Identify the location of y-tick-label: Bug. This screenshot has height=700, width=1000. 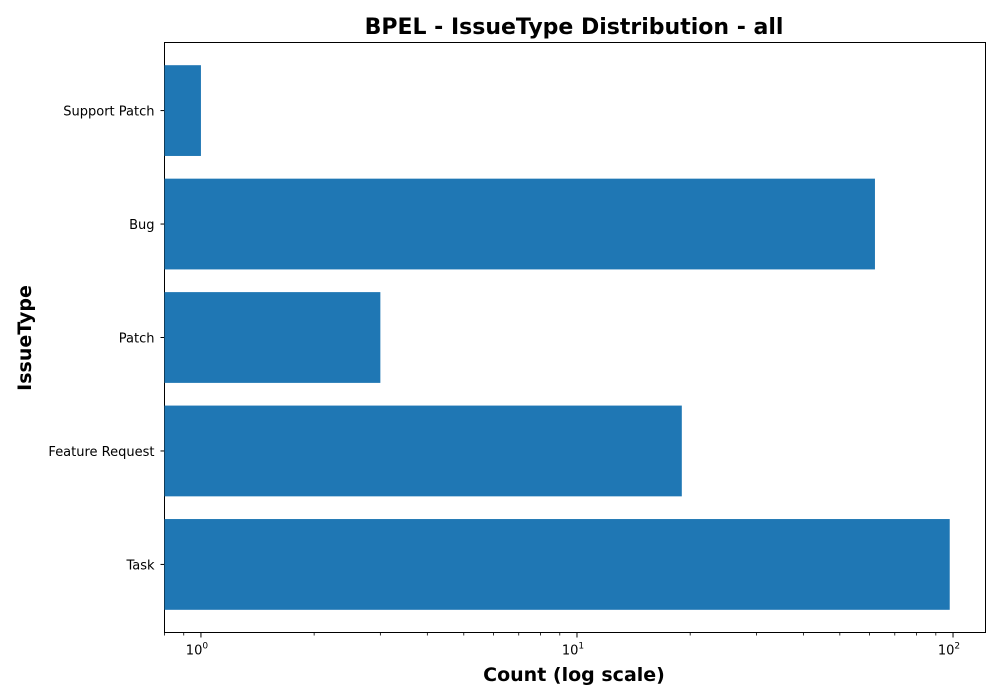
(141, 225).